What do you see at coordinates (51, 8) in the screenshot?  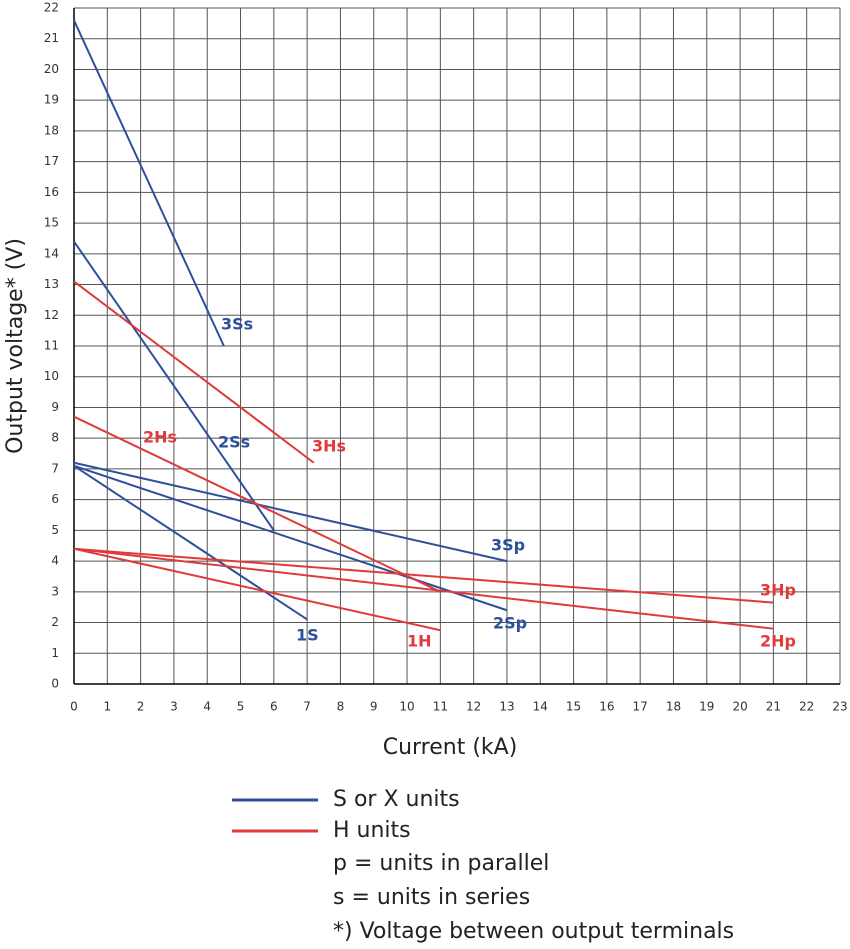 I see `y-tick-label: 22` at bounding box center [51, 8].